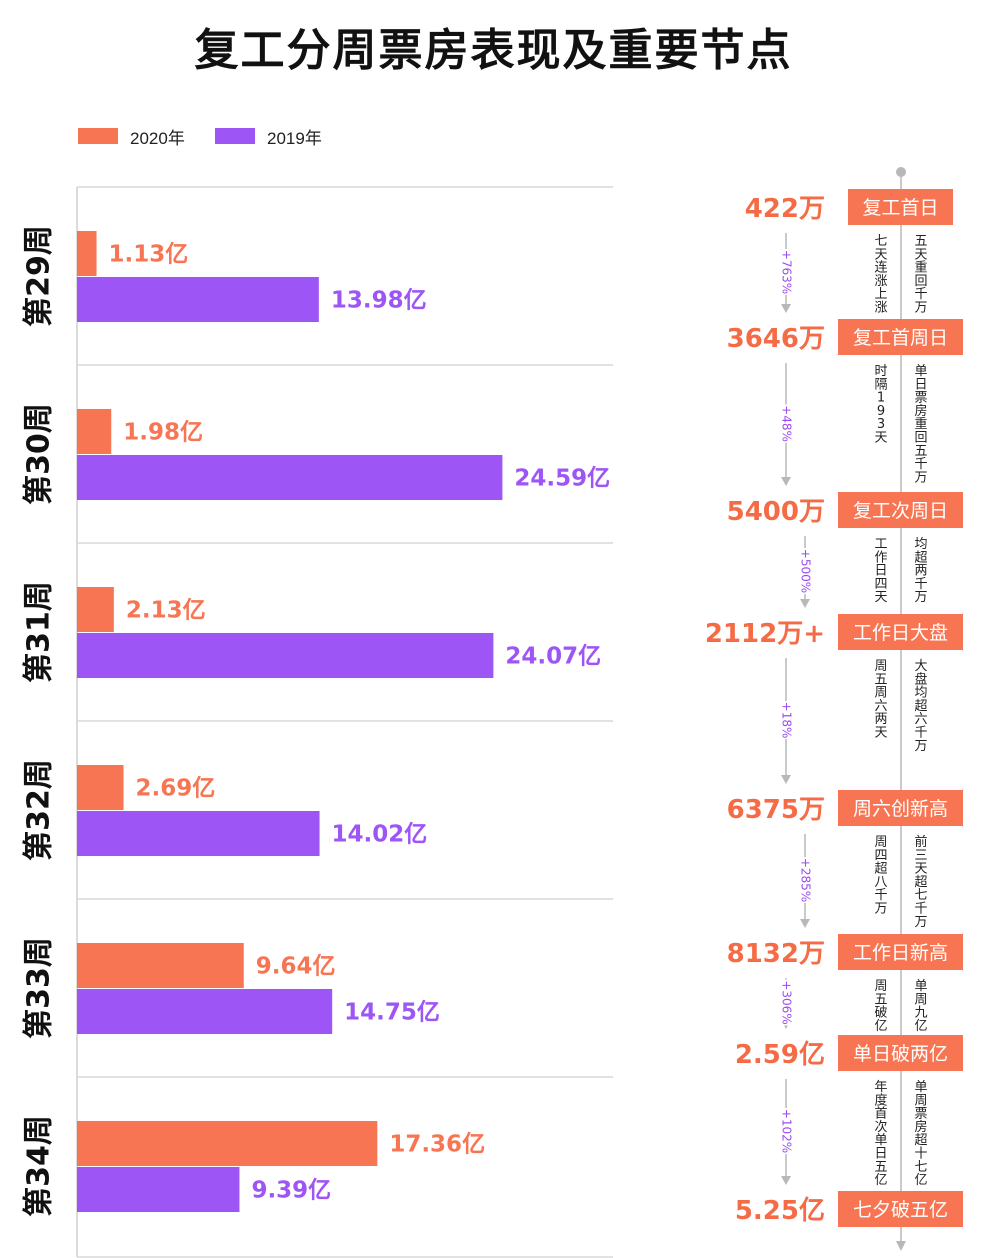 This screenshot has width=987, height=1258. What do you see at coordinates (920, 1134) in the screenshot?
I see `note-right: 单周票房超十七亿` at bounding box center [920, 1134].